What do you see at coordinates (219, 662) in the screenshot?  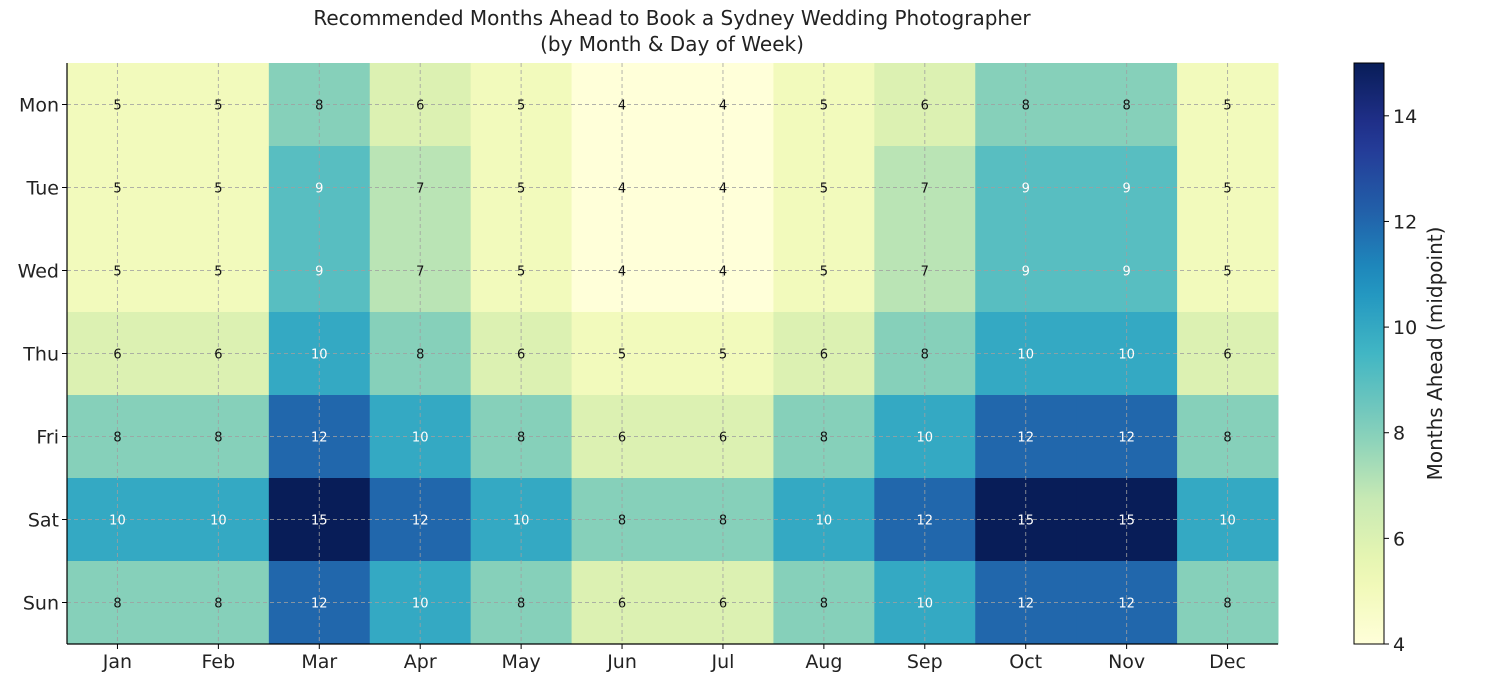 I see `x-tick-label: Feb` at bounding box center [219, 662].